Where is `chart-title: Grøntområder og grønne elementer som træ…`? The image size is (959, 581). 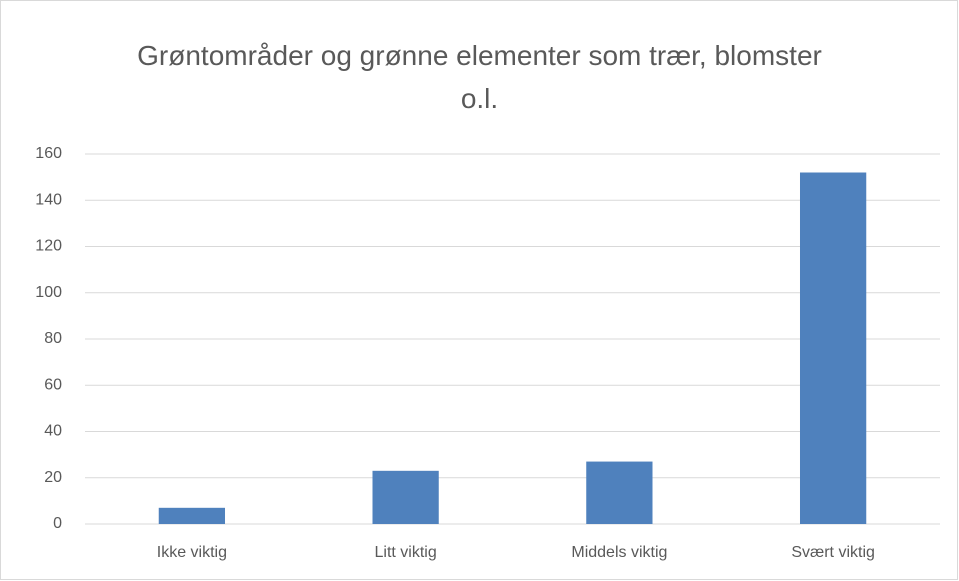
chart-title: Grøntområder og grønne elementer som træ… is located at coordinates (479, 77).